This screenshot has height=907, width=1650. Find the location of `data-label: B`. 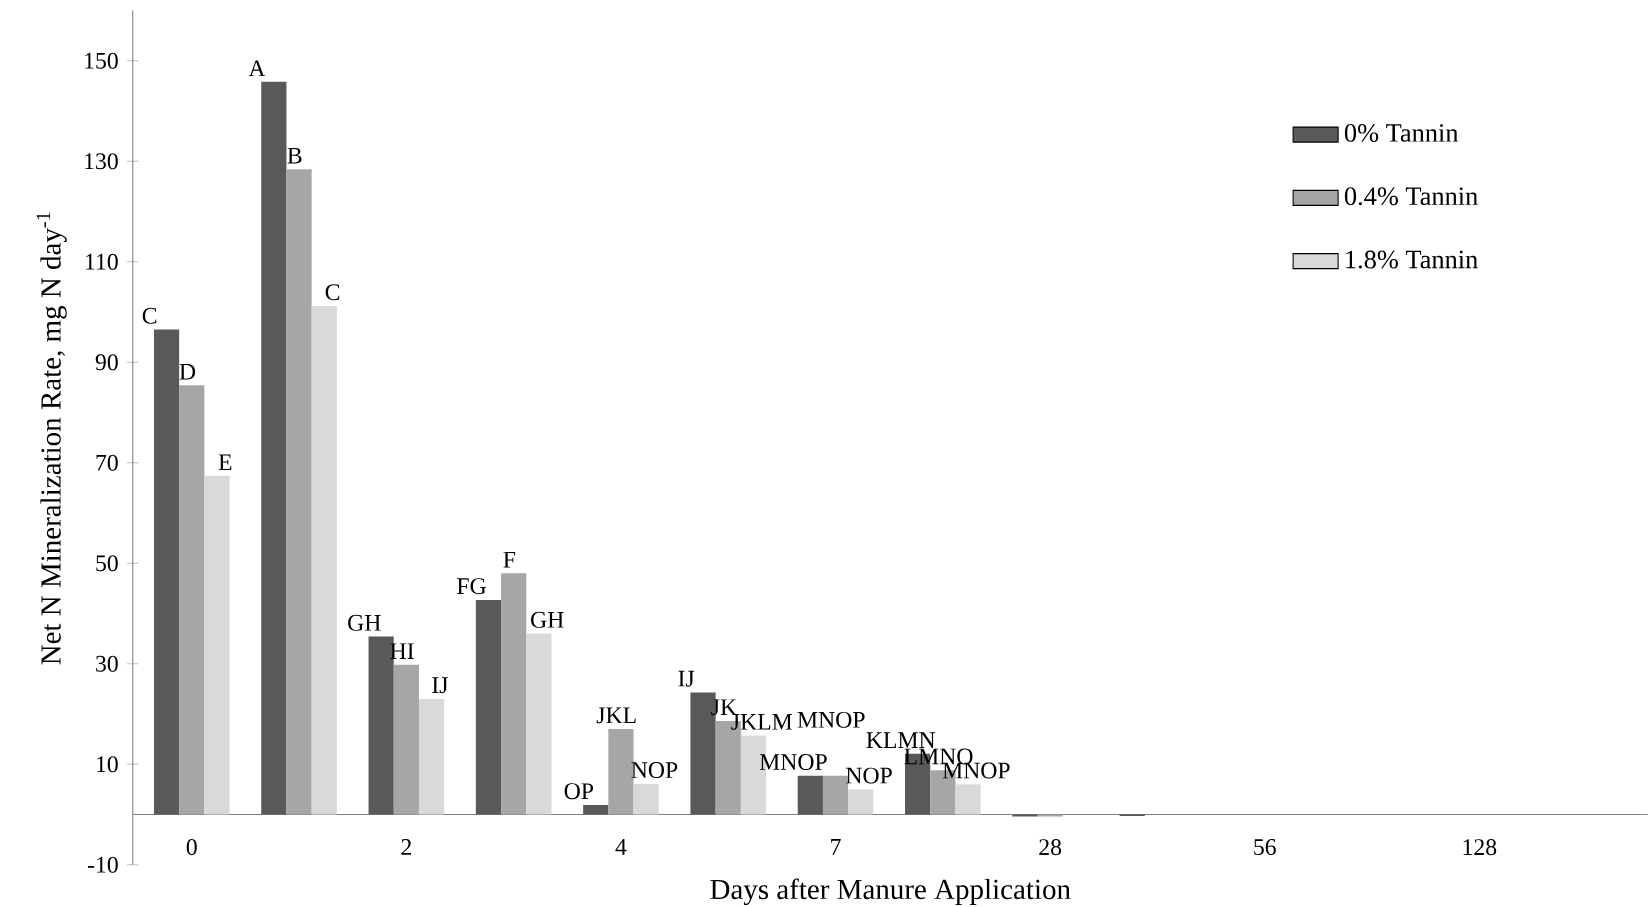

data-label: B is located at coordinates (294, 156).